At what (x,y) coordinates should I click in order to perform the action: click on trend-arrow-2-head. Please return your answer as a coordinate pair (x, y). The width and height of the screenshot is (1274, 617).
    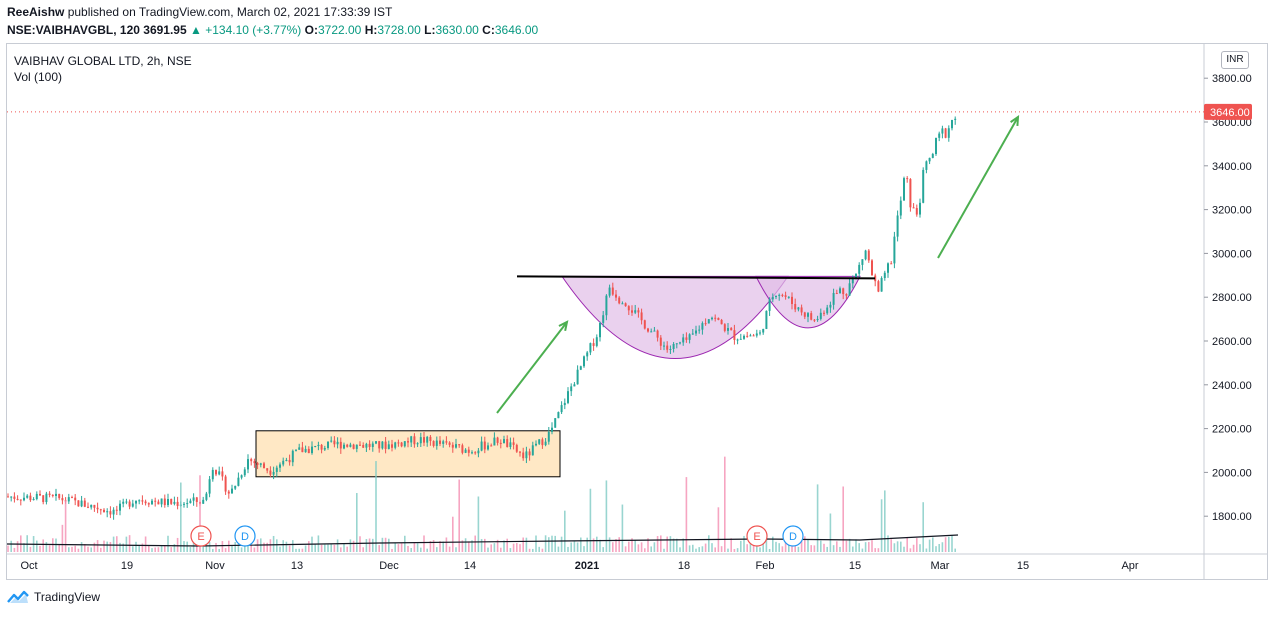
    Looking at the image, I should click on (1015, 121).